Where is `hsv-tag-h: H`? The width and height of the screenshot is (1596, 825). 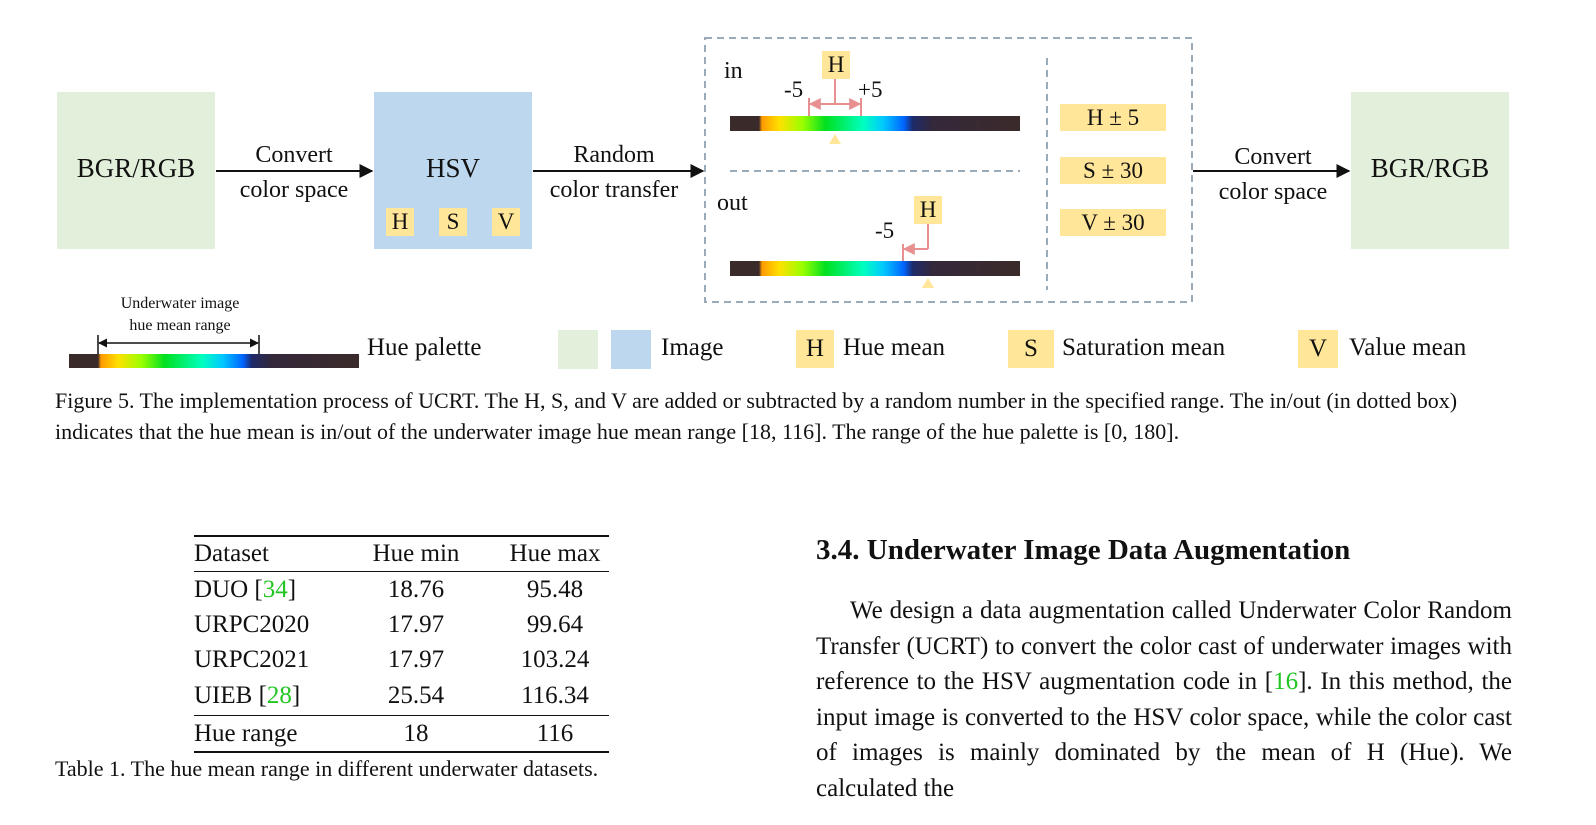
hsv-tag-h: H is located at coordinates (400, 222).